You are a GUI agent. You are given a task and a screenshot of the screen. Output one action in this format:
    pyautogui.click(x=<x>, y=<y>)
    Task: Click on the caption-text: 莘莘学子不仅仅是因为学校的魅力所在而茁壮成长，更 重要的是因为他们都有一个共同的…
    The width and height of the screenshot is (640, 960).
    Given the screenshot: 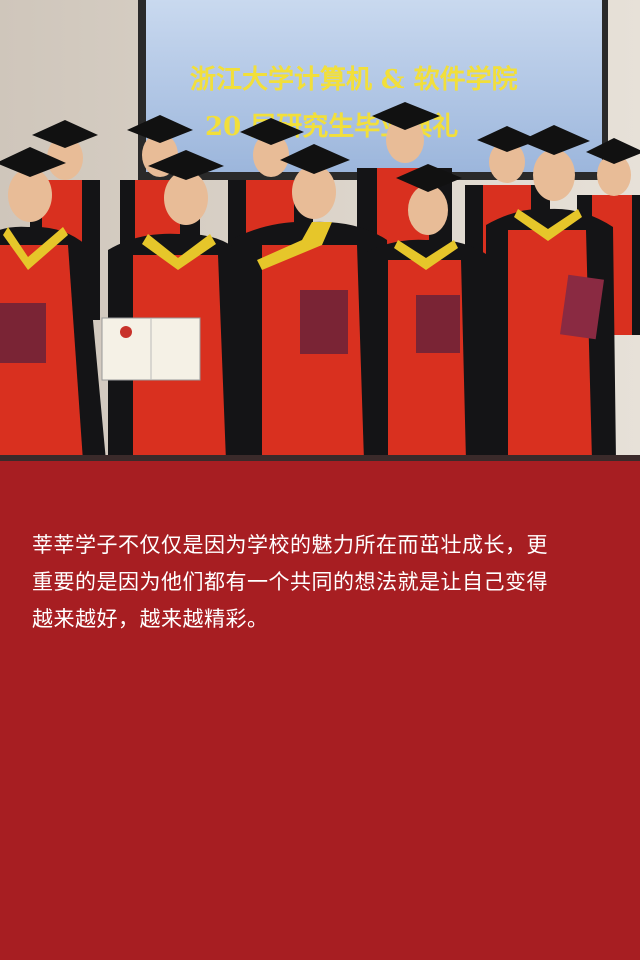 What is the action you would take?
    pyautogui.click(x=322, y=582)
    